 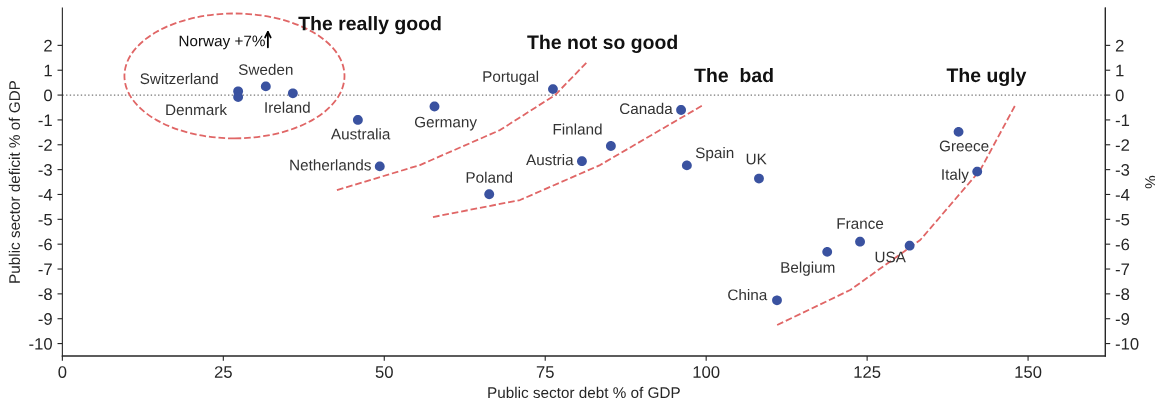 I want to click on annotation: The ugly, so click(x=986, y=77).